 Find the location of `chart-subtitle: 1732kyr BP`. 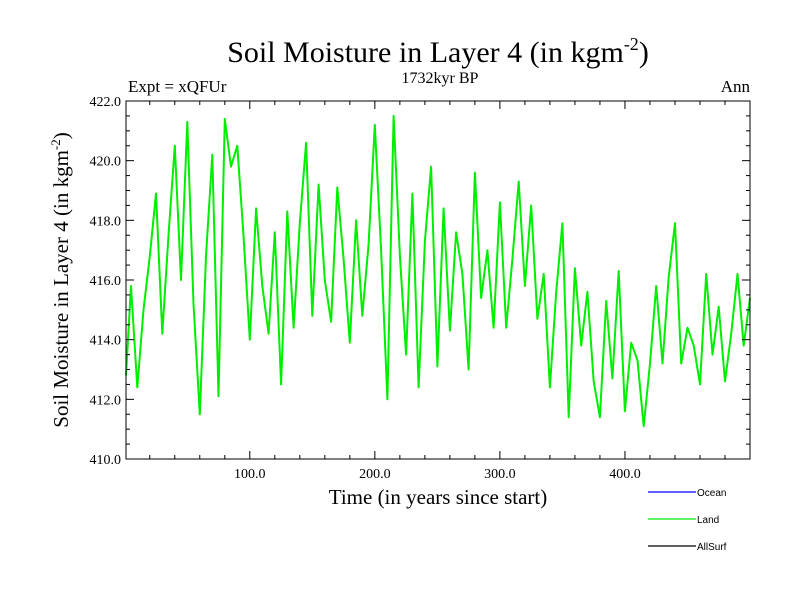

chart-subtitle: 1732kyr BP is located at coordinates (440, 78).